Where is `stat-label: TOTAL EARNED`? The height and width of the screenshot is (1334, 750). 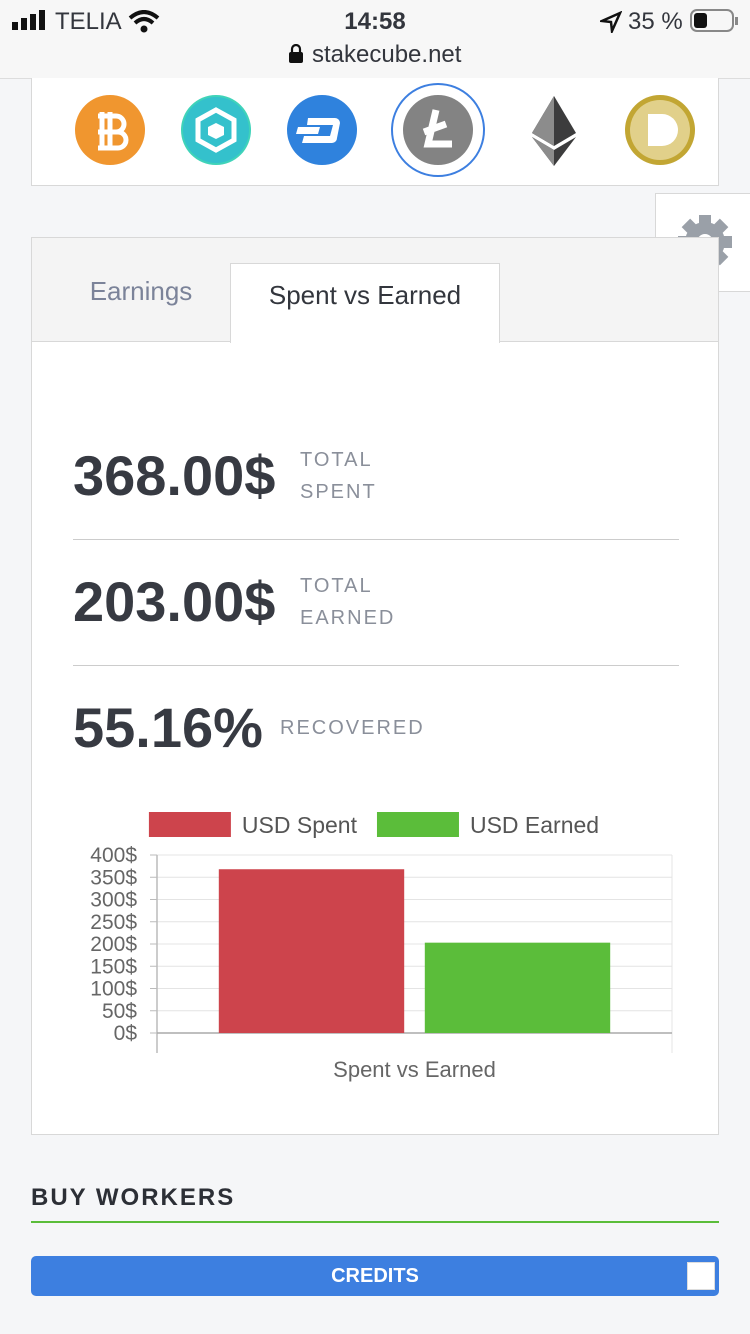 stat-label: TOTAL EARNED is located at coordinates (348, 602).